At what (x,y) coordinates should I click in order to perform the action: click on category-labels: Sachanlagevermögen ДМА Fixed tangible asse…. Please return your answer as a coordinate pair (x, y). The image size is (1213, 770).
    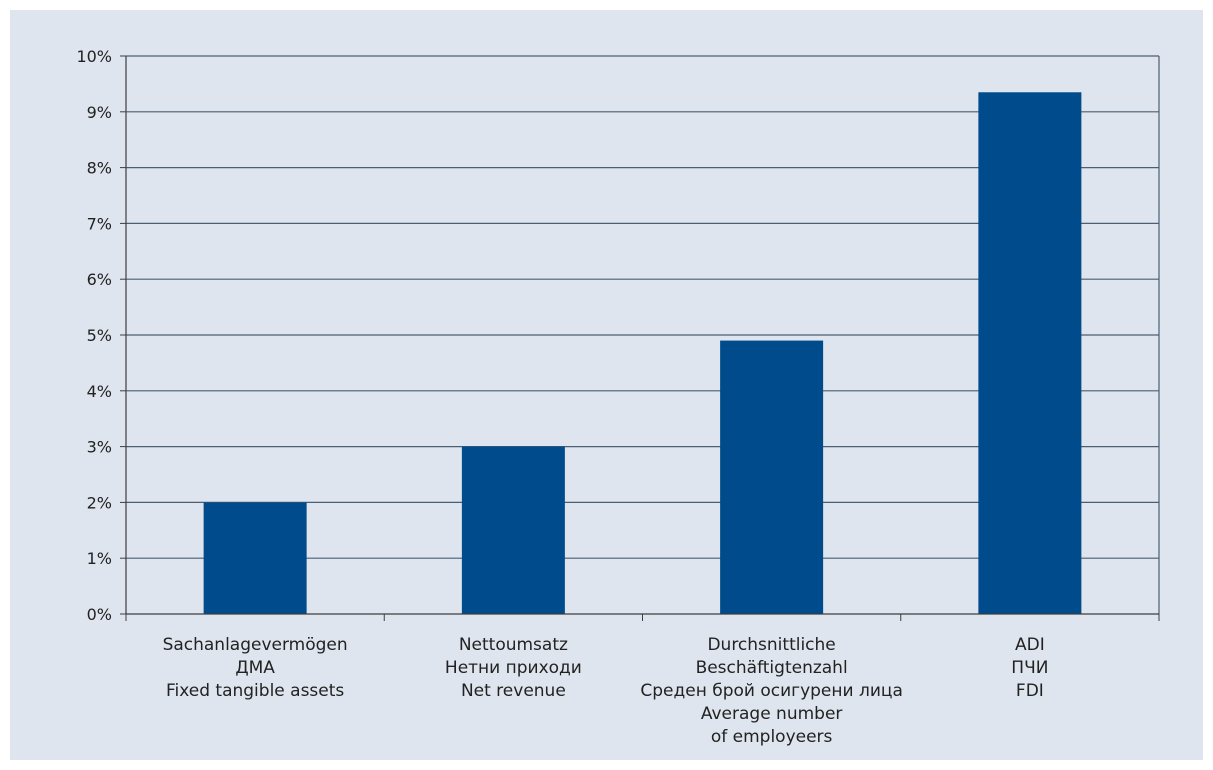
    Looking at the image, I should click on (606, 691).